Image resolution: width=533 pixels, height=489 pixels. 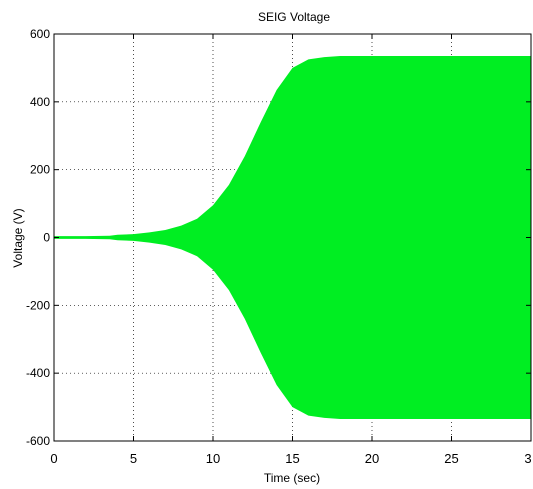 What do you see at coordinates (38, 373) in the screenshot?
I see `y-tick-label: -400` at bounding box center [38, 373].